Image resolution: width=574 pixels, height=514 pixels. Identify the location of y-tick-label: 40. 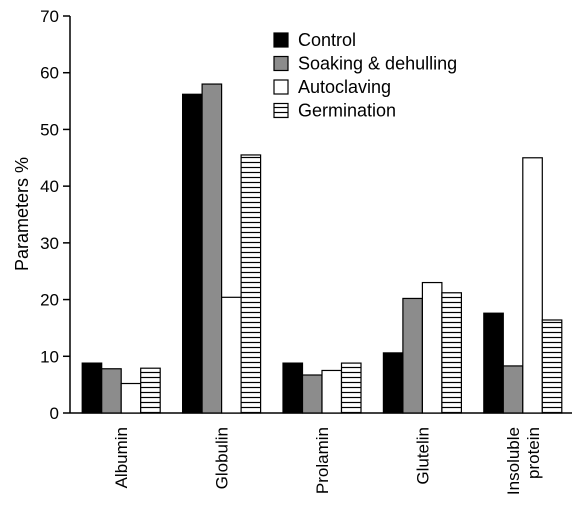
(49, 186).